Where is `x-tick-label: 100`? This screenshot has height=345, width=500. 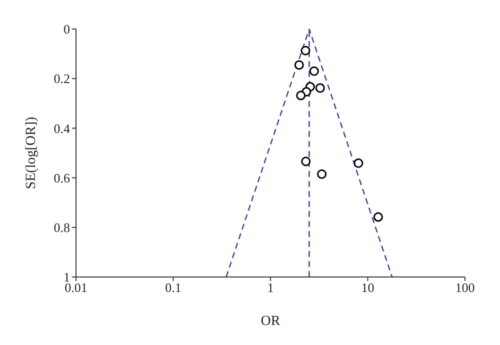
x-tick-label: 100 is located at coordinates (465, 288).